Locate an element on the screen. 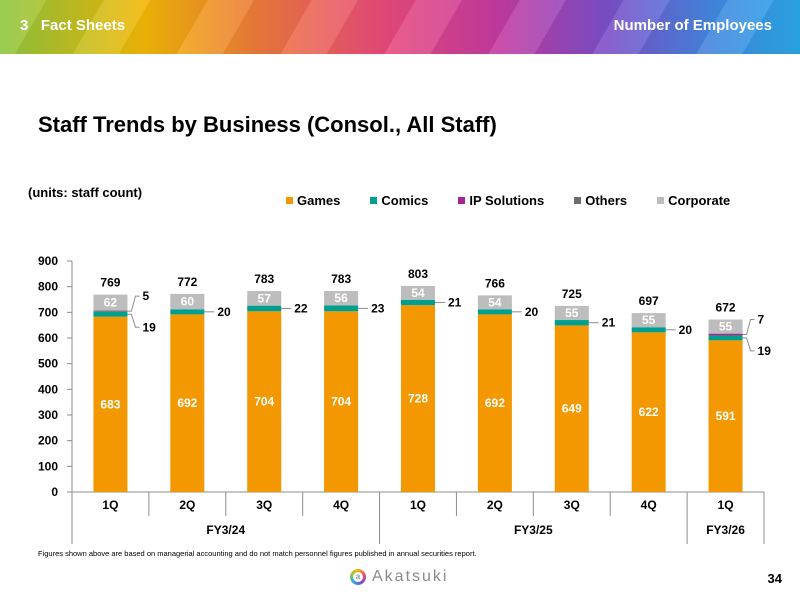 This screenshot has height=600, width=800. data-label-games: 622 is located at coordinates (649, 412).